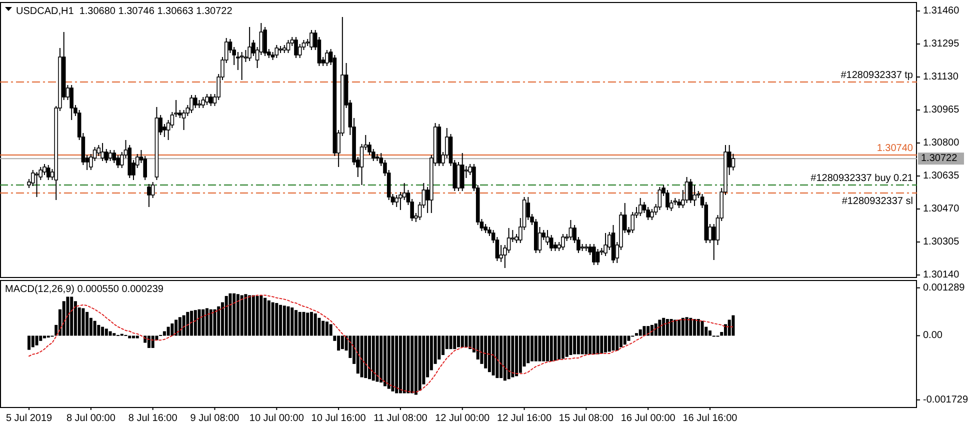  Describe the element at coordinates (276, 418) in the screenshot. I see `x-tick-label: 10 Jul 00:00` at that location.